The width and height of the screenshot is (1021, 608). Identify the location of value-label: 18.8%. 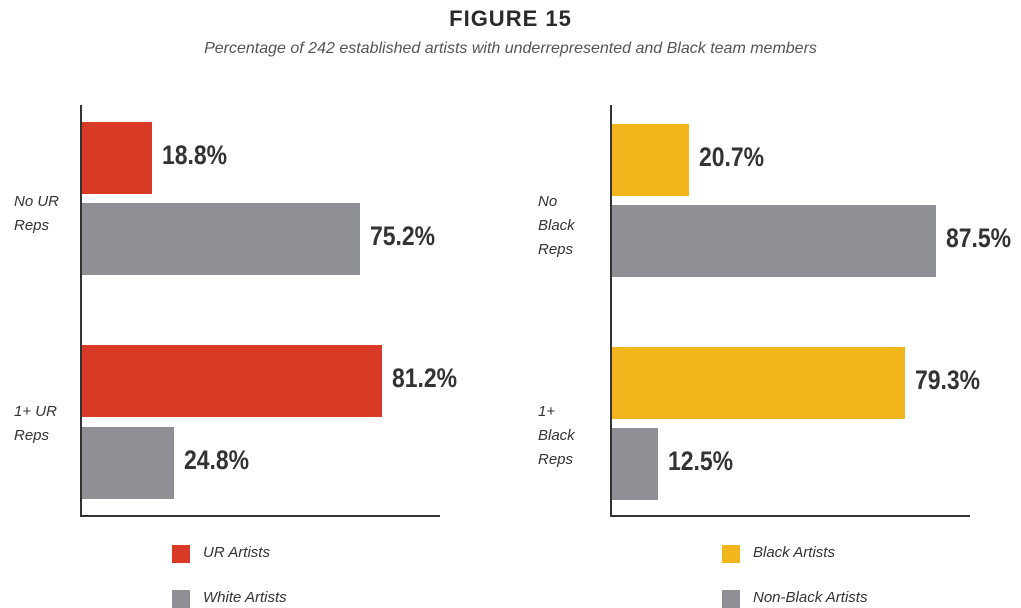
(194, 155).